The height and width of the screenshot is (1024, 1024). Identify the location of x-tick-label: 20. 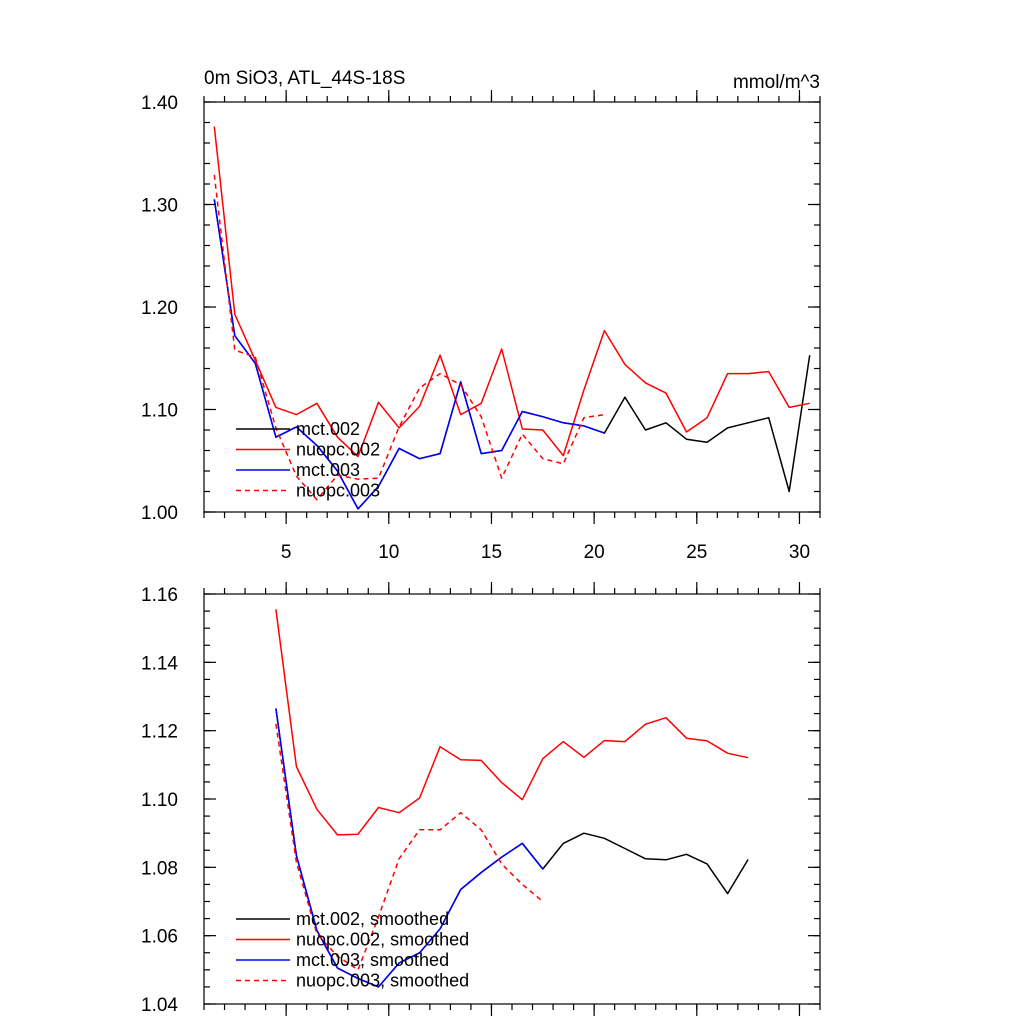
(594, 552).